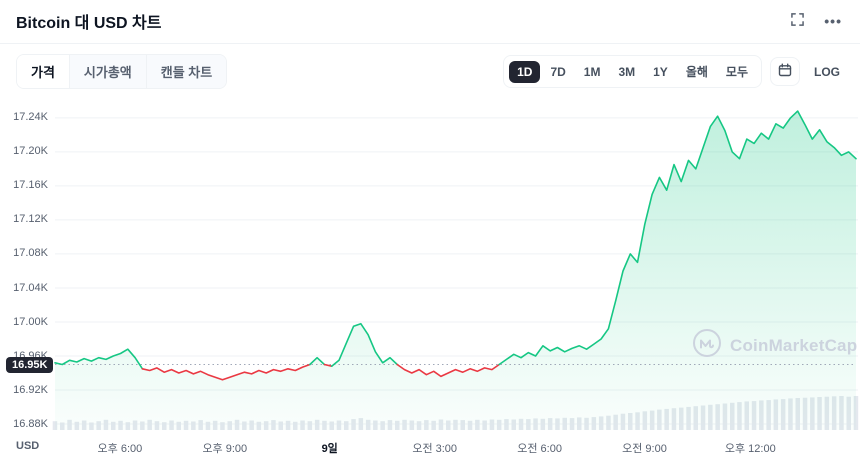  Describe the element at coordinates (30, 389) in the screenshot. I see `y-axis-tick: 16.92K` at that location.